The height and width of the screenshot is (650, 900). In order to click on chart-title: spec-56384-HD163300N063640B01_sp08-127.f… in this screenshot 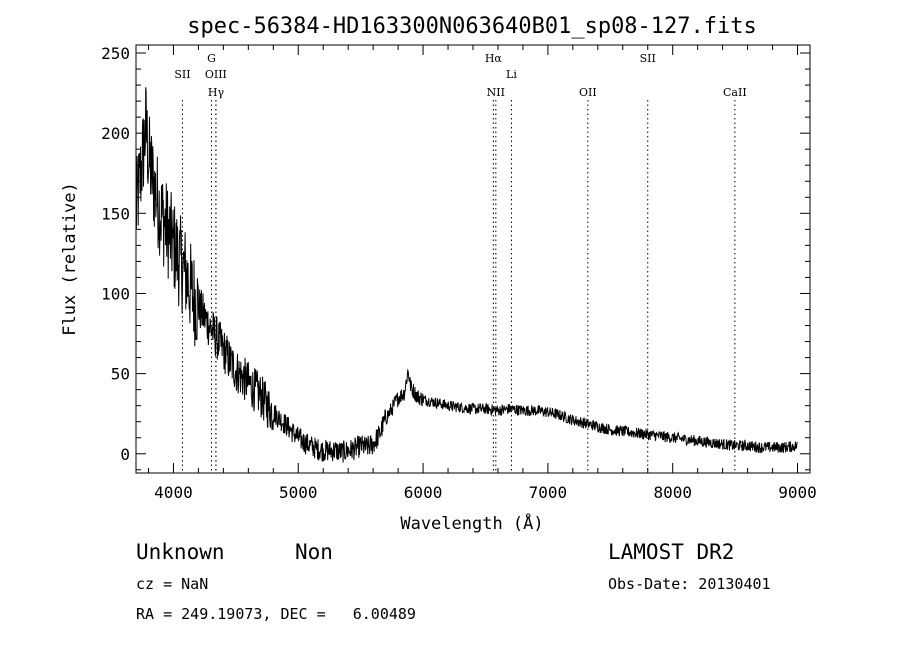, I will do `click(472, 26)`.